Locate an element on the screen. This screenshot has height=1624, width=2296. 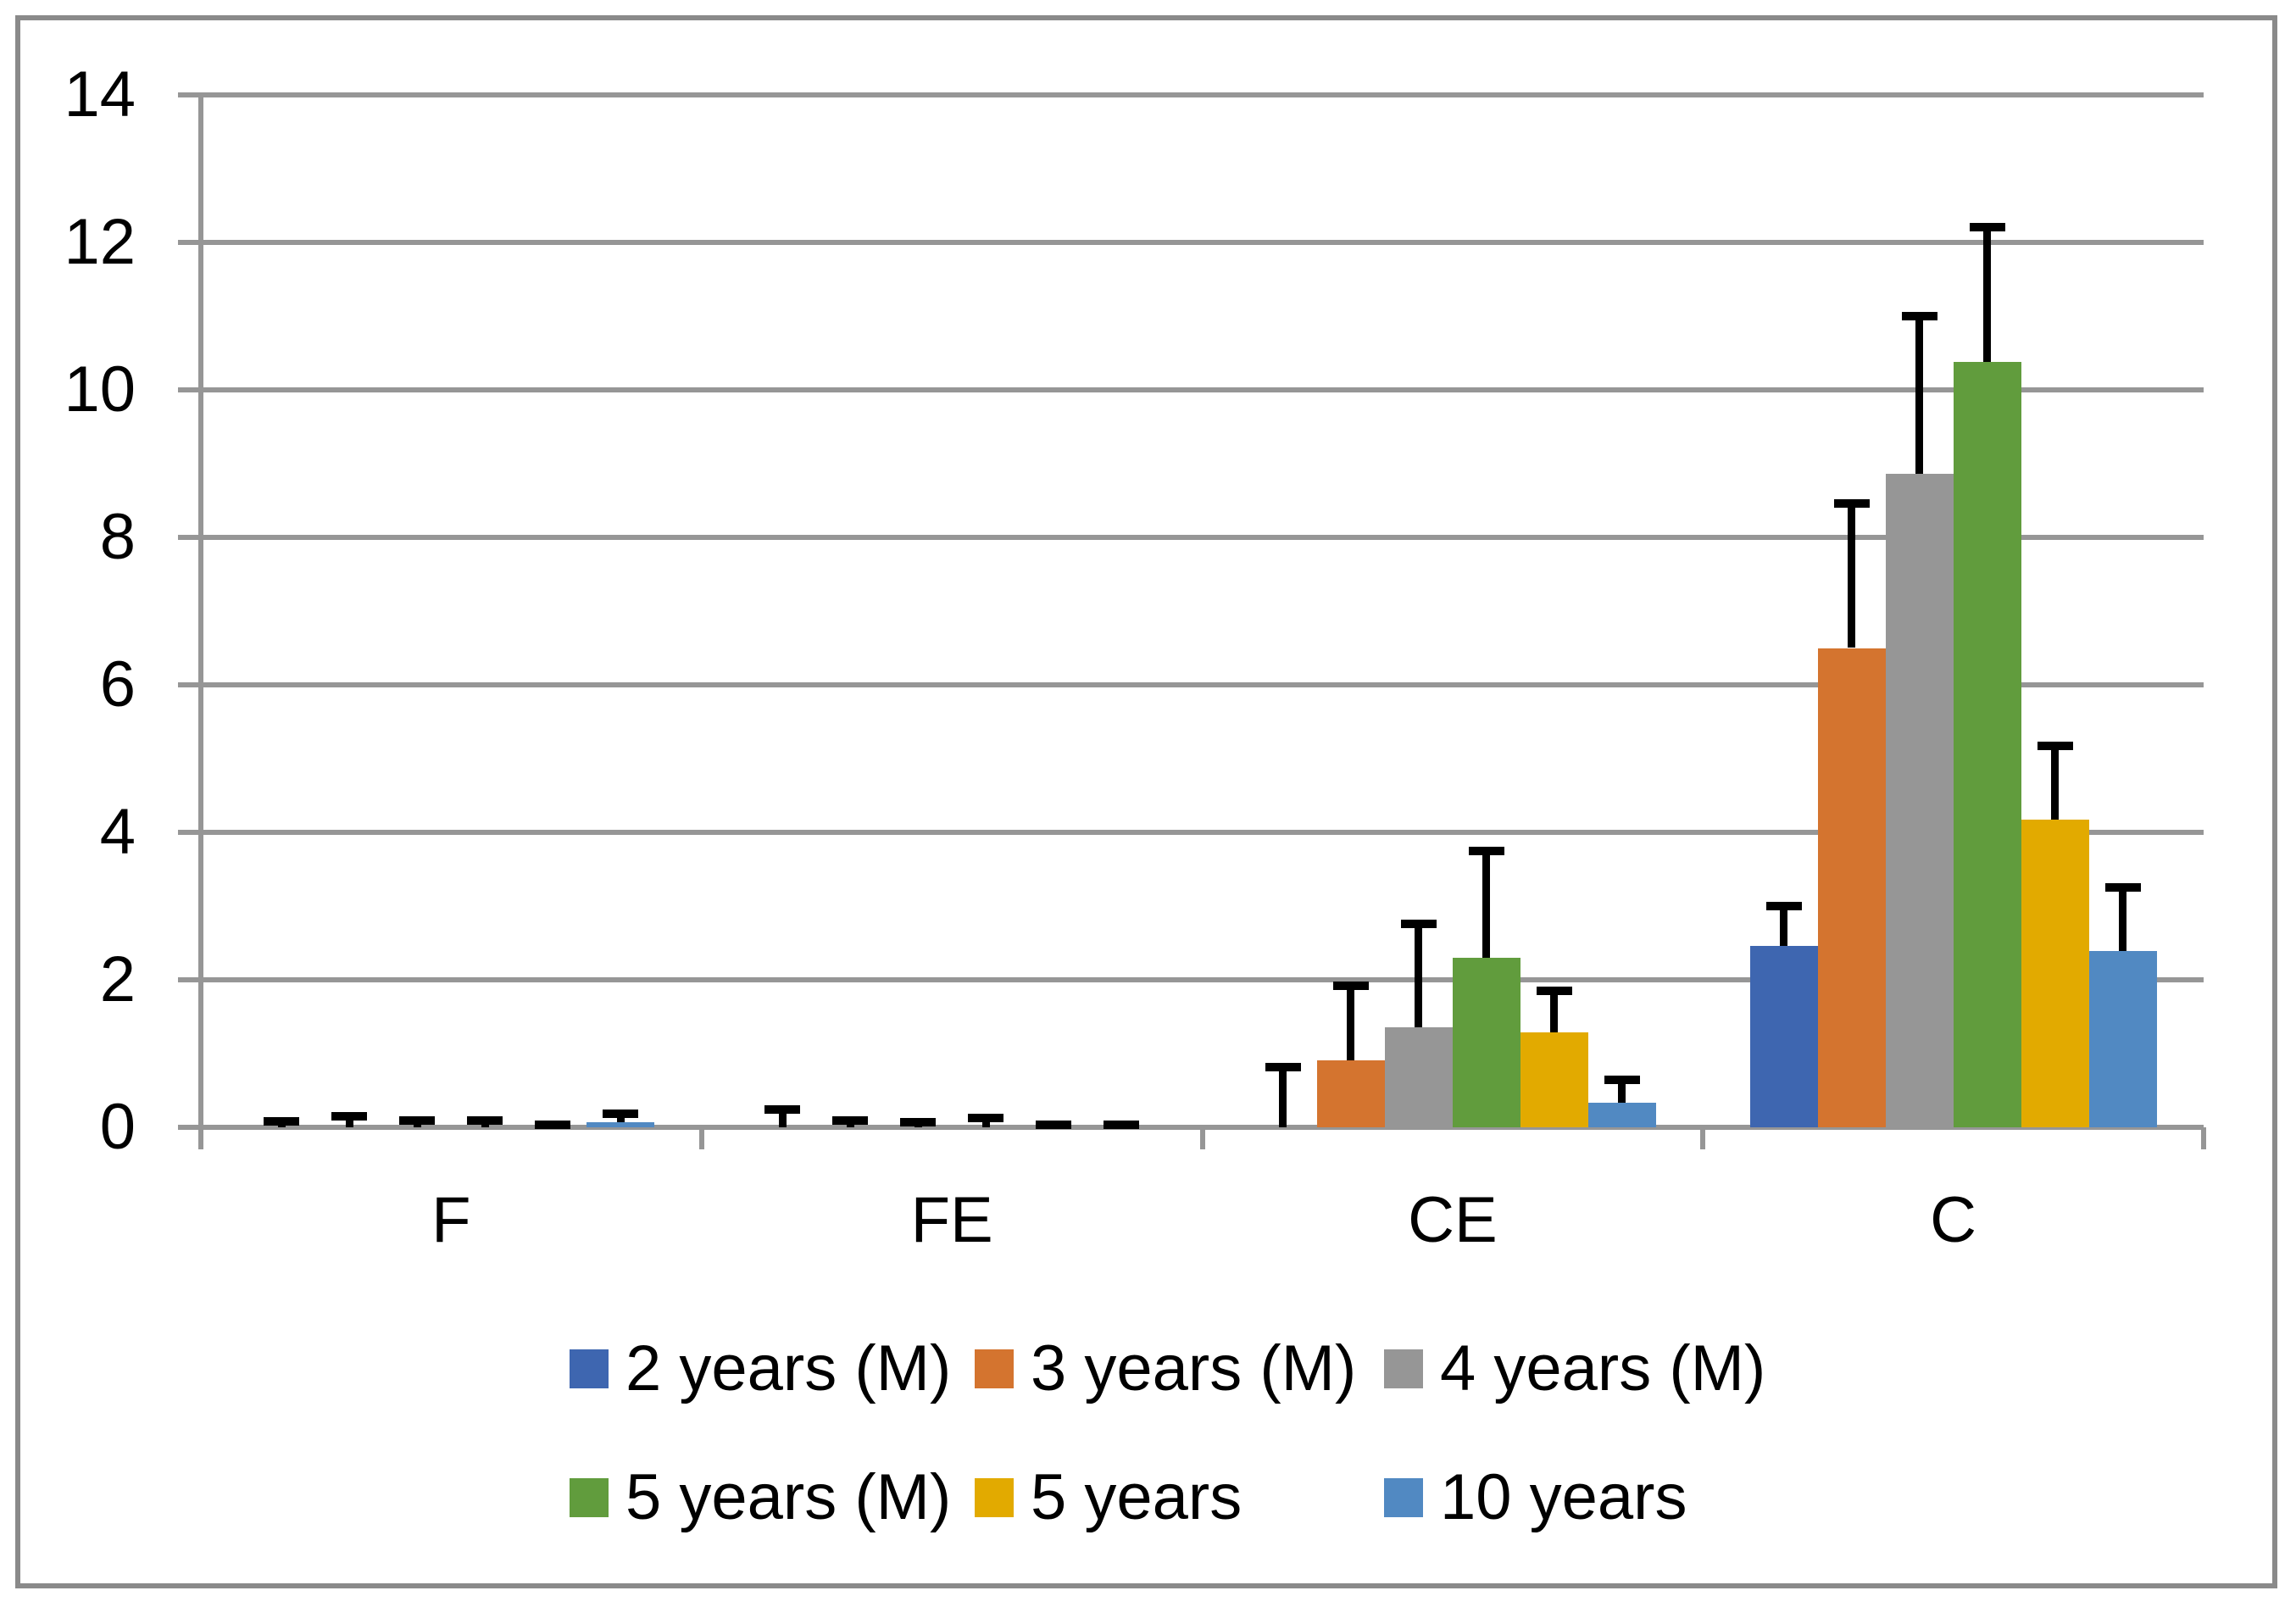
legend-label: 4 years (M) is located at coordinates (1603, 1368).